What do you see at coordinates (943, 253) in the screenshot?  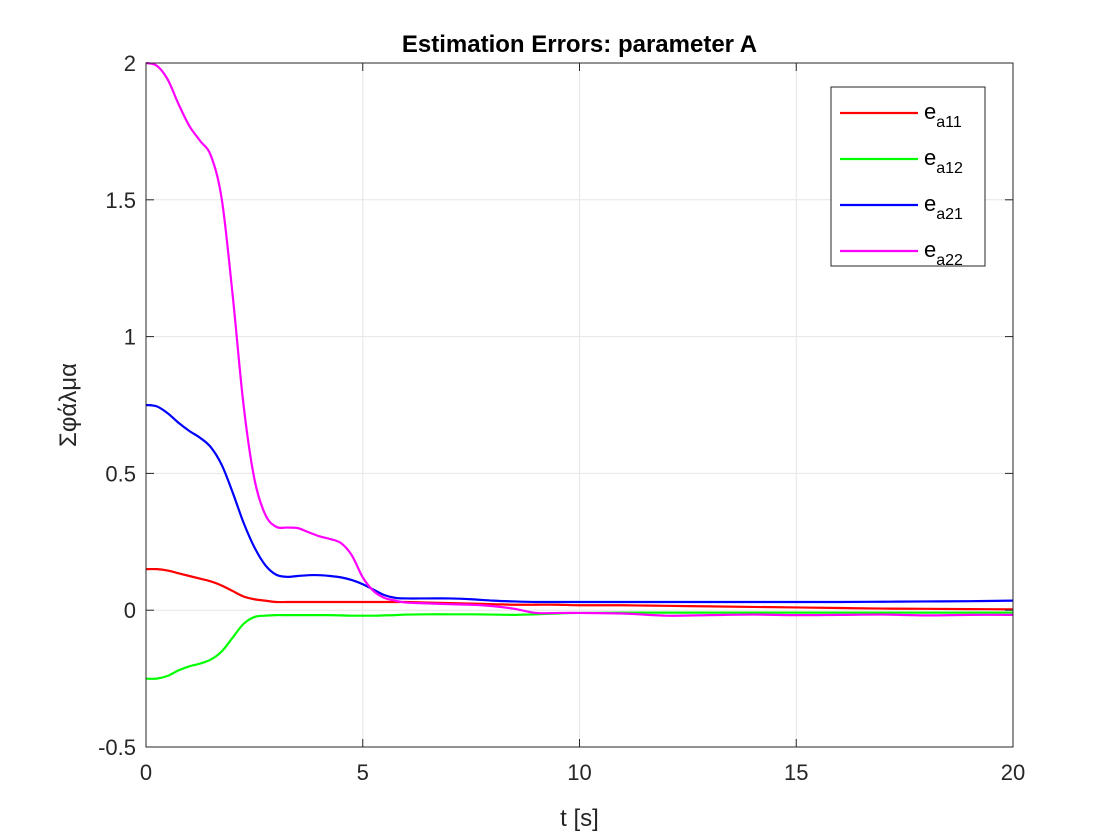 I see `legend-label: ea22` at bounding box center [943, 253].